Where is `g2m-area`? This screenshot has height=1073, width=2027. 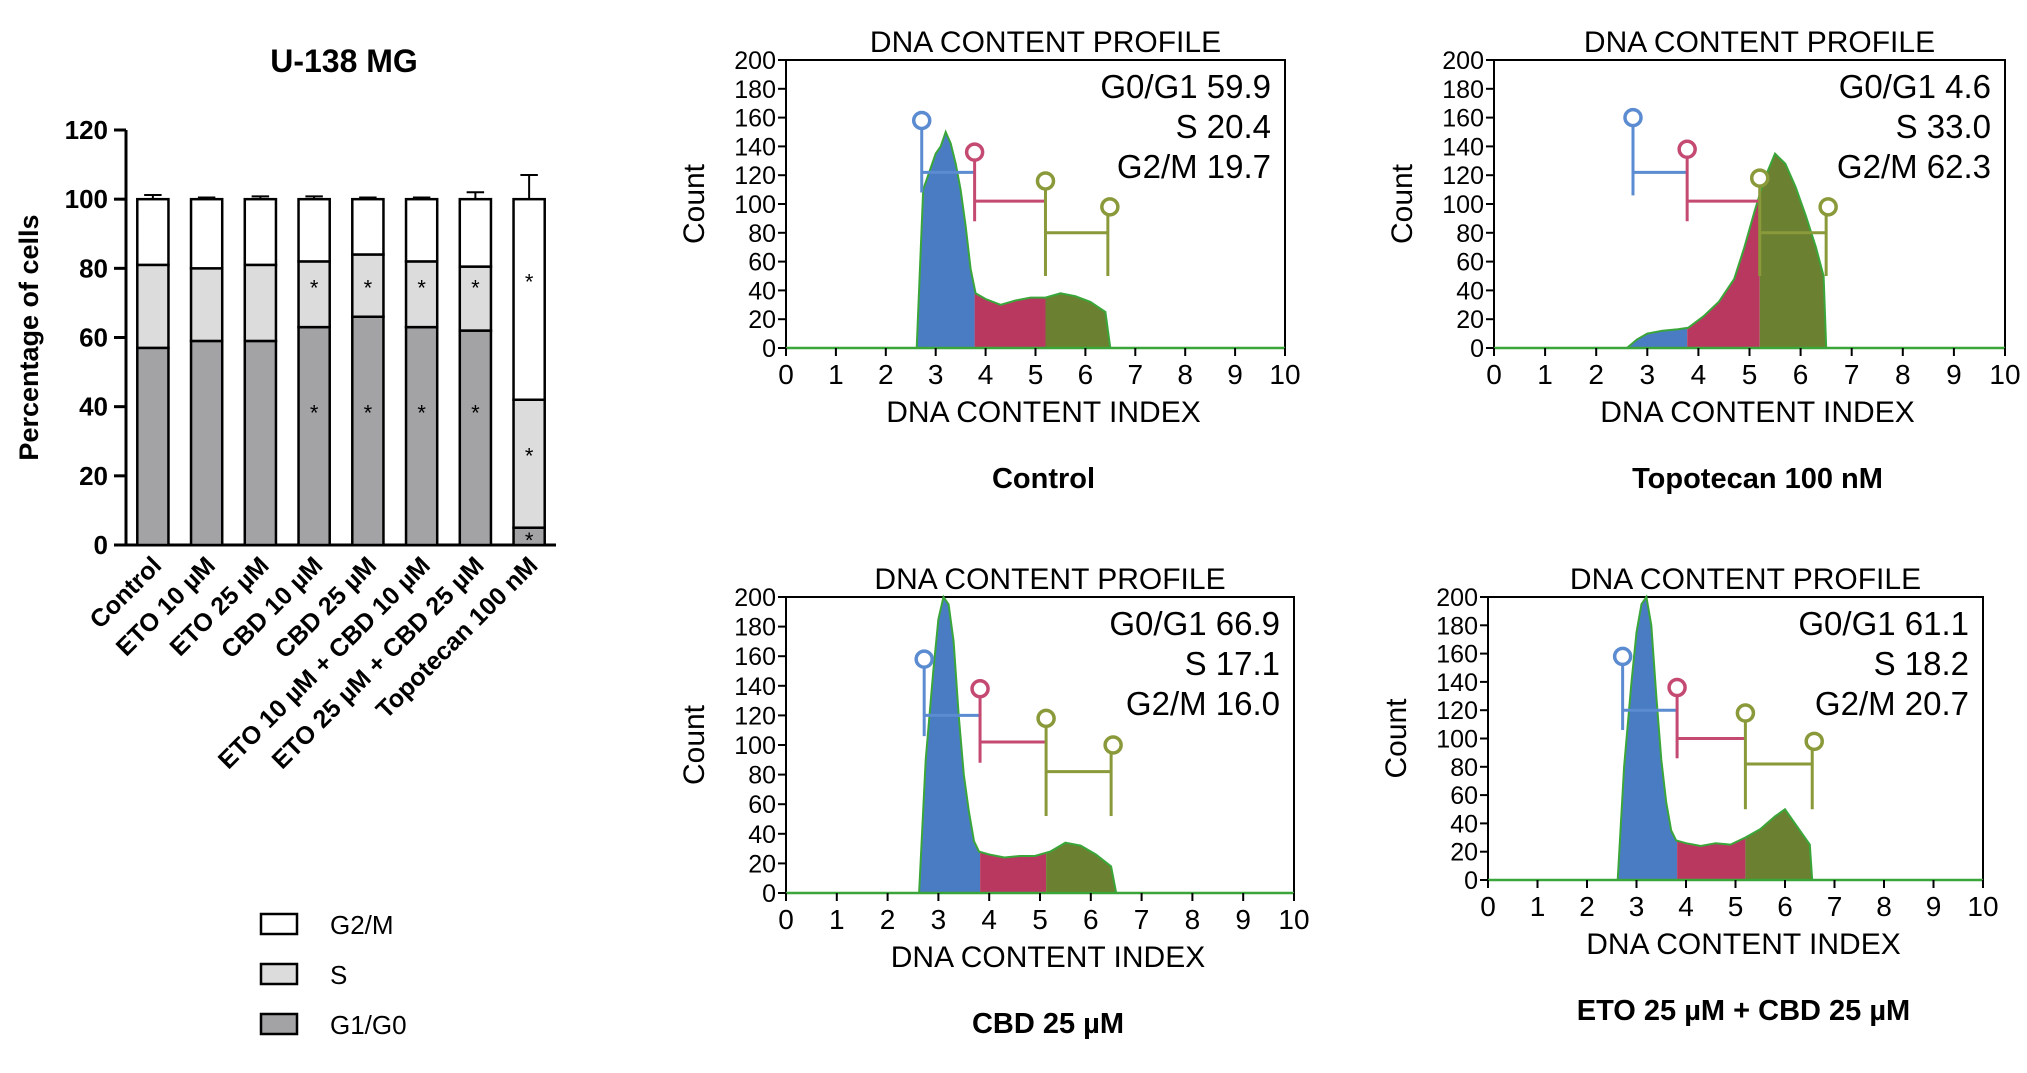
g2m-area is located at coordinates (1081, 867).